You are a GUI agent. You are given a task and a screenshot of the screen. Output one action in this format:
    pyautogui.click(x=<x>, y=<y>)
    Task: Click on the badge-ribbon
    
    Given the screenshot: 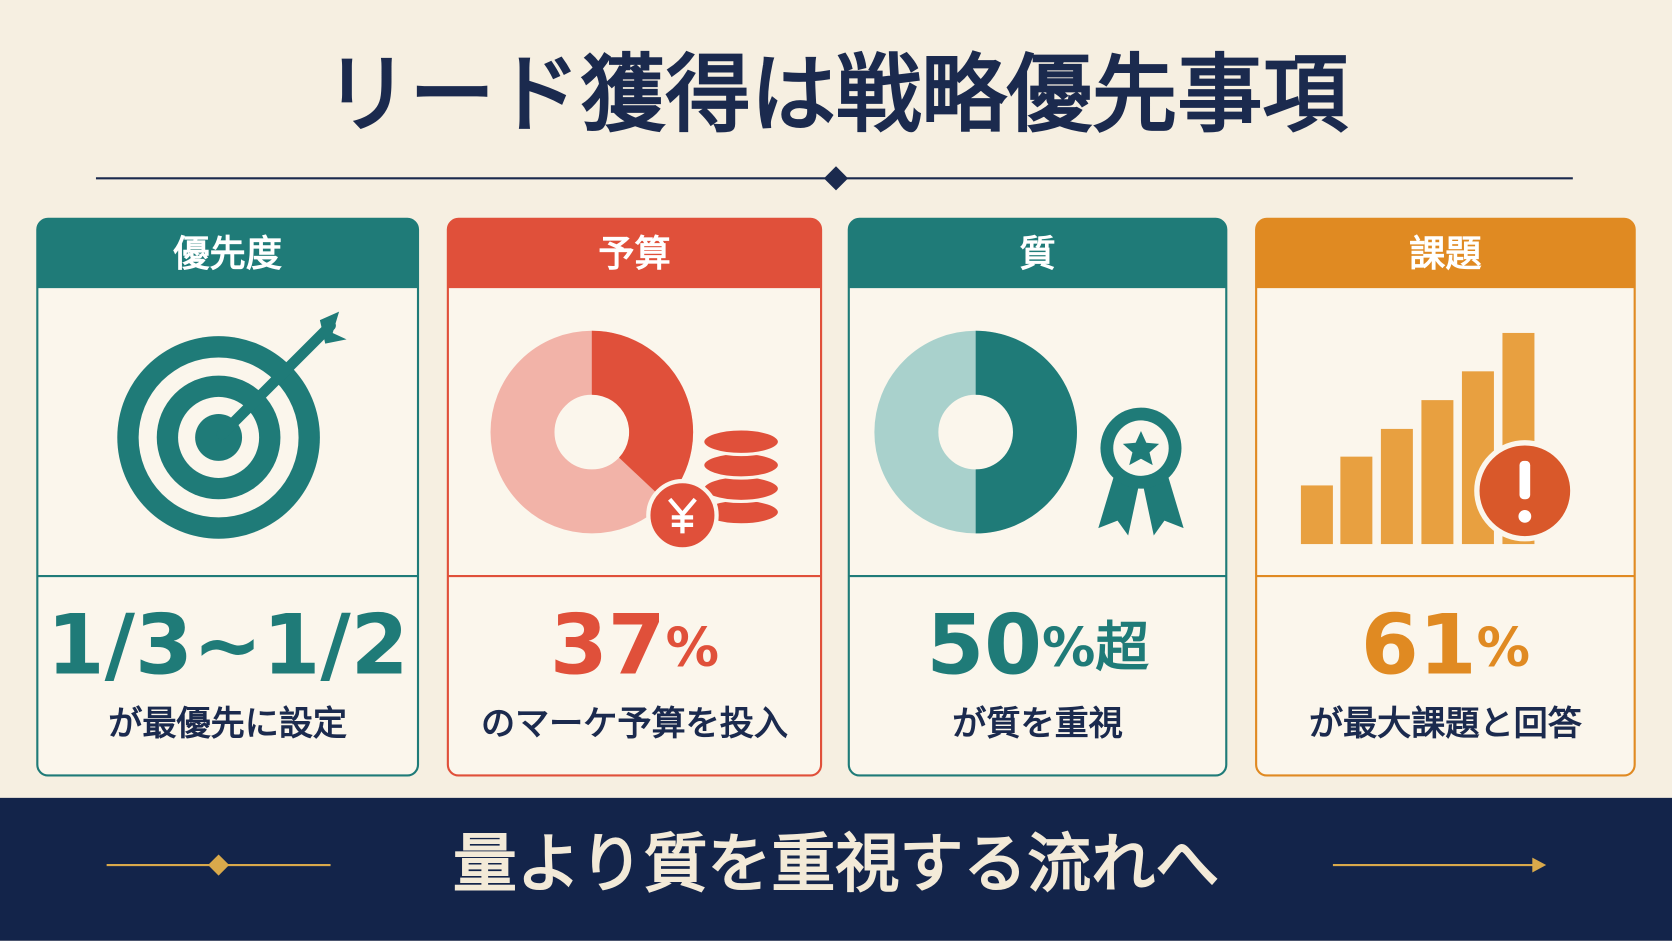 What is the action you would take?
    pyautogui.click(x=1141, y=505)
    